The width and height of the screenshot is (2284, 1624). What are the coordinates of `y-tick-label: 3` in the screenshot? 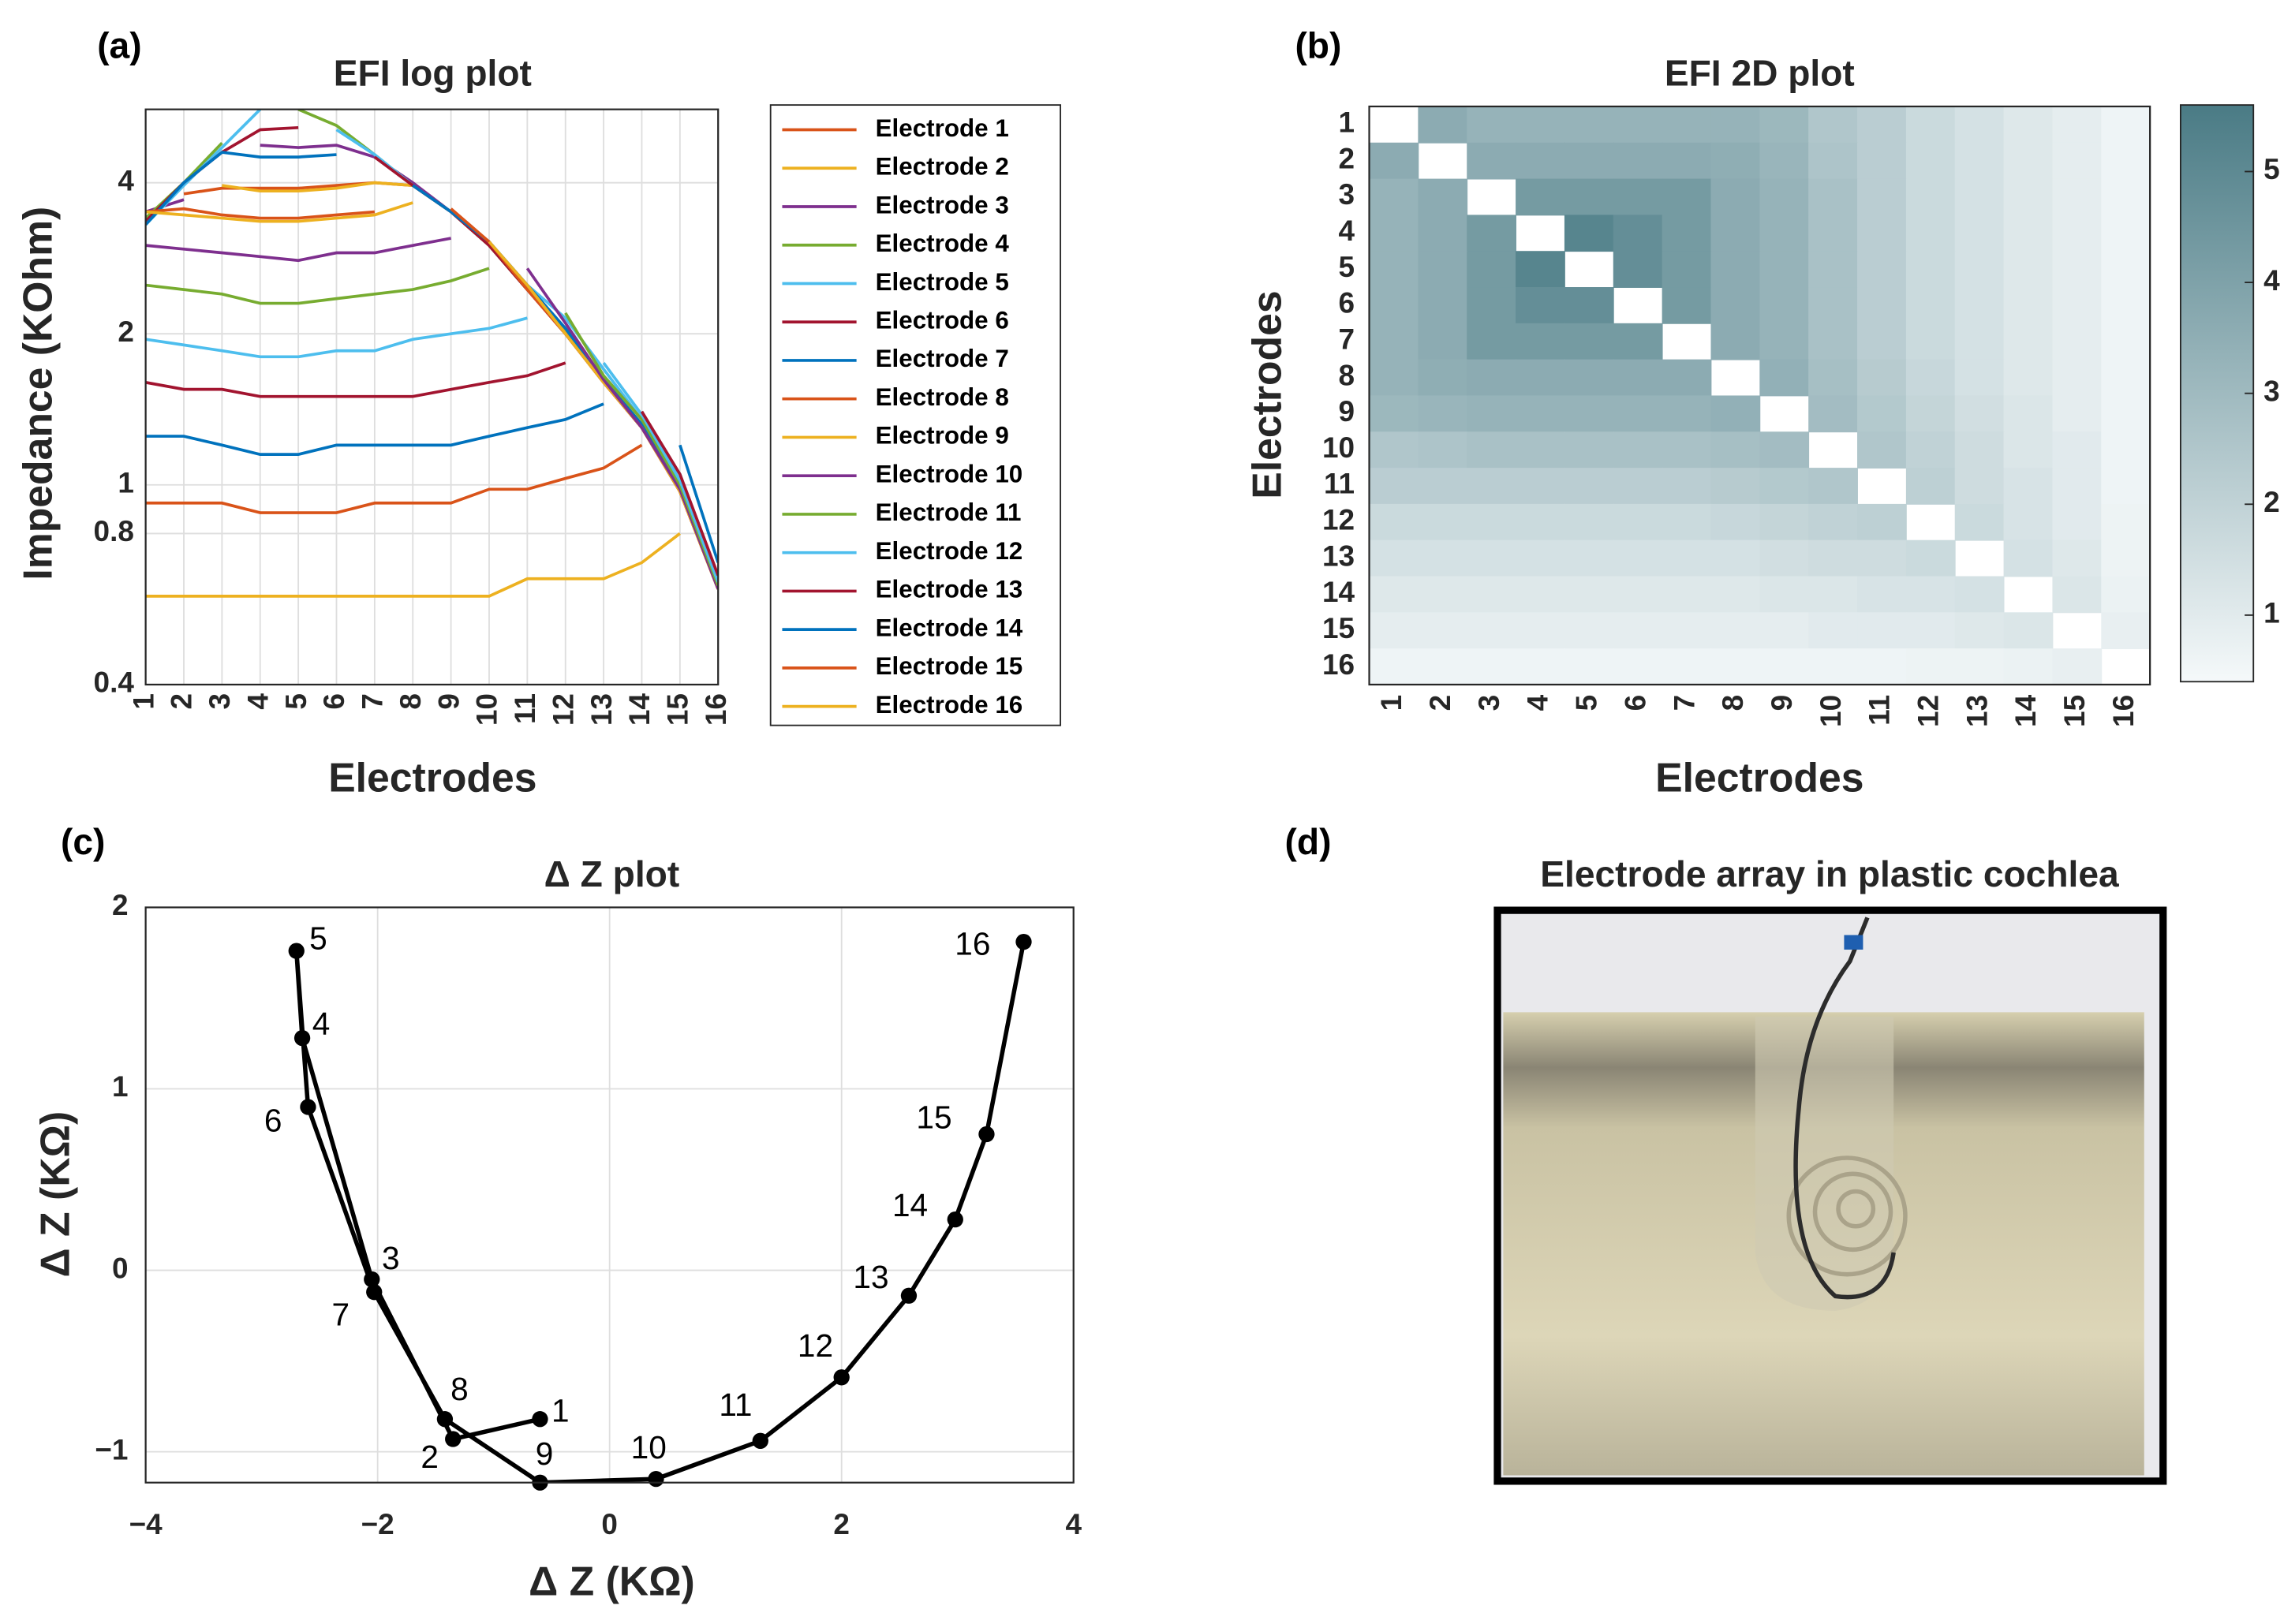 It's located at (1347, 194).